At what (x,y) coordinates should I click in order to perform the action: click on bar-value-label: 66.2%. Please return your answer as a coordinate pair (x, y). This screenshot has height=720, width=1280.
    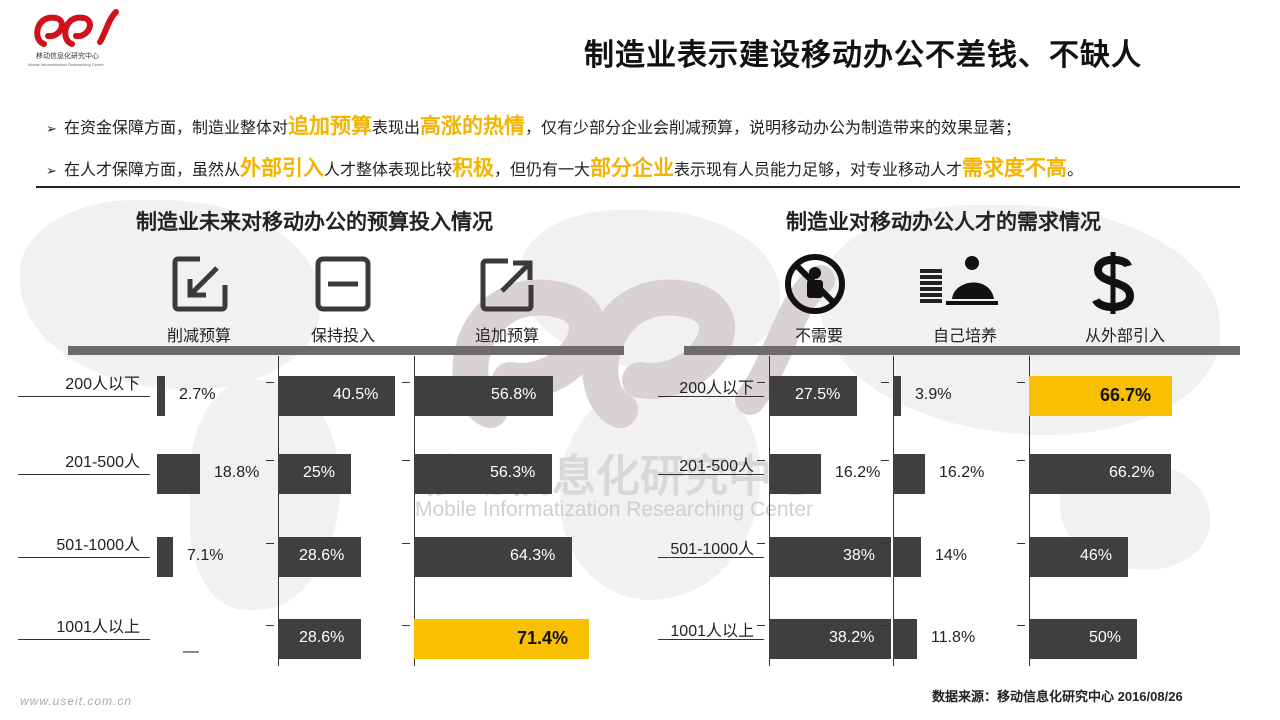
    Looking at the image, I should click on (1132, 472).